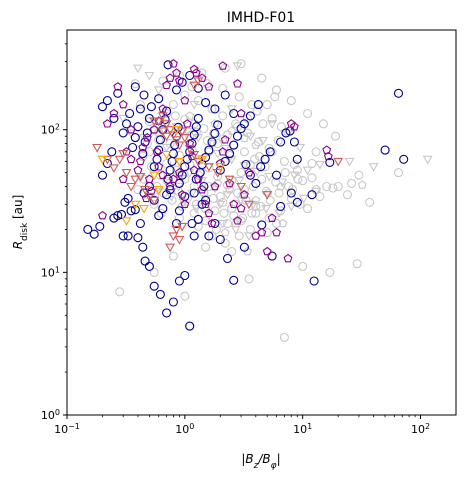 This screenshot has width=468, height=478. I want to click on x-tick-label-1: 10⁰, so click(184, 429).